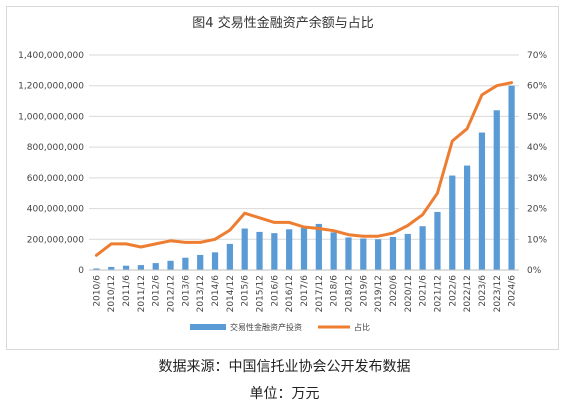  What do you see at coordinates (246, 291) in the screenshot?
I see `x-tick-label: 2015/6` at bounding box center [246, 291].